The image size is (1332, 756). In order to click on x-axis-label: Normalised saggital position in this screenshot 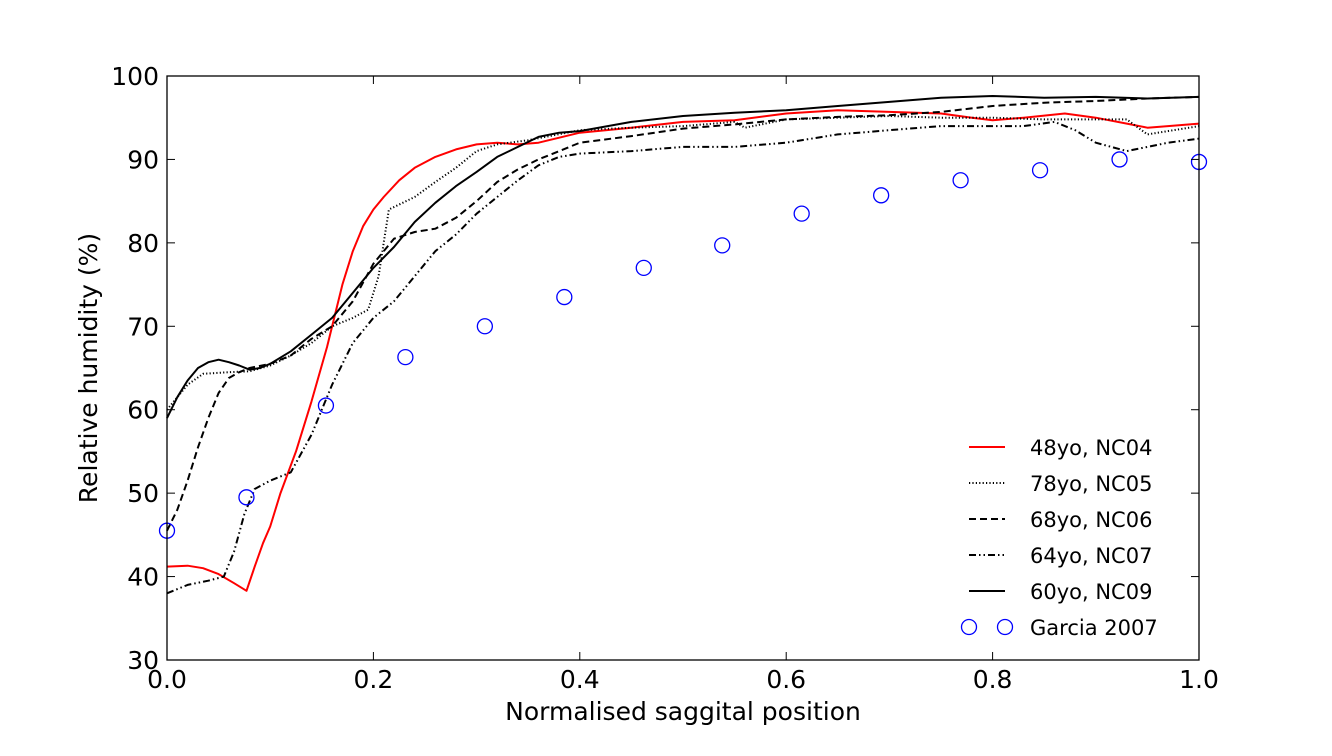, I will do `click(683, 711)`.